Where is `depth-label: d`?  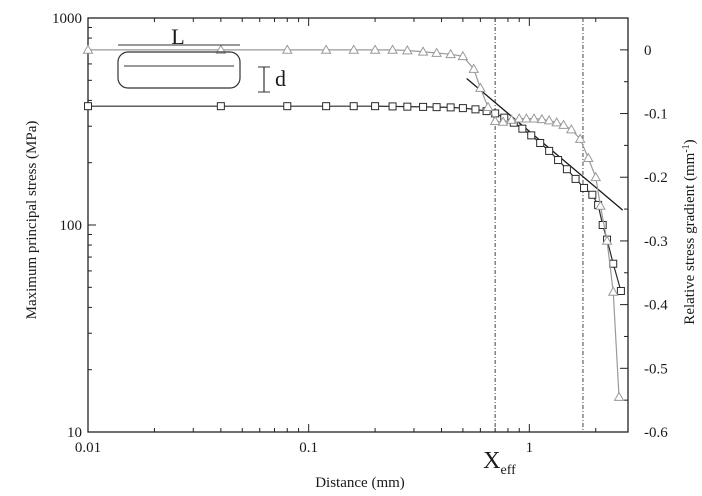
depth-label: d is located at coordinates (280, 78).